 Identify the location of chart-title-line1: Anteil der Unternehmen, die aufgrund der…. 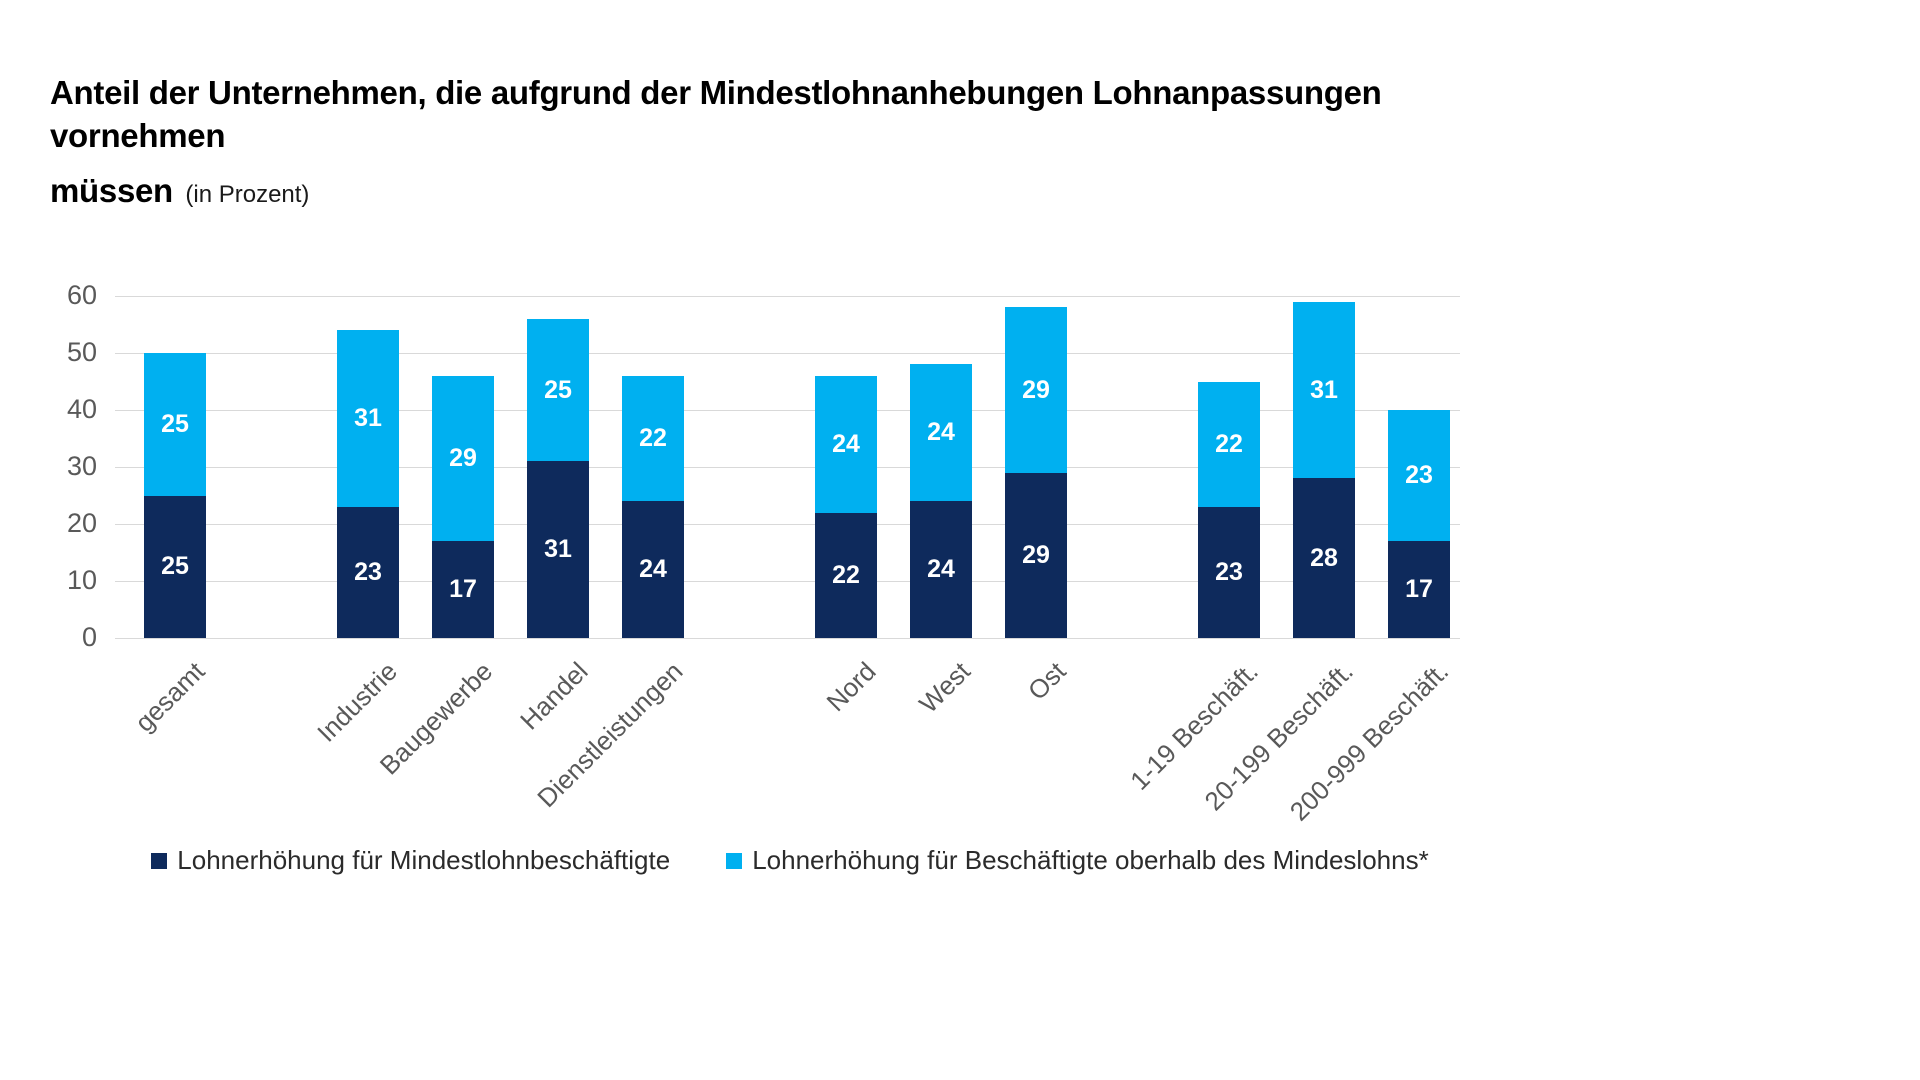
(716, 114).